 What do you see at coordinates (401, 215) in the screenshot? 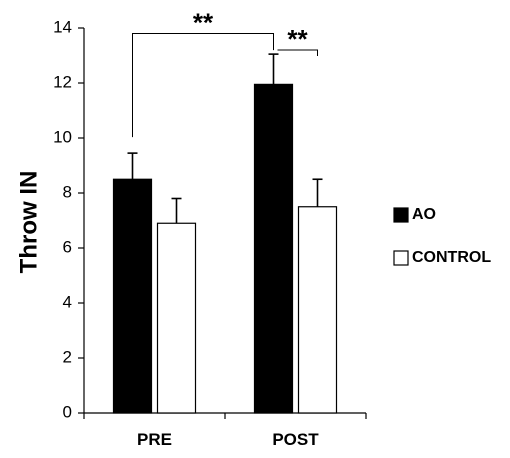
I see `legend-swatch-ao` at bounding box center [401, 215].